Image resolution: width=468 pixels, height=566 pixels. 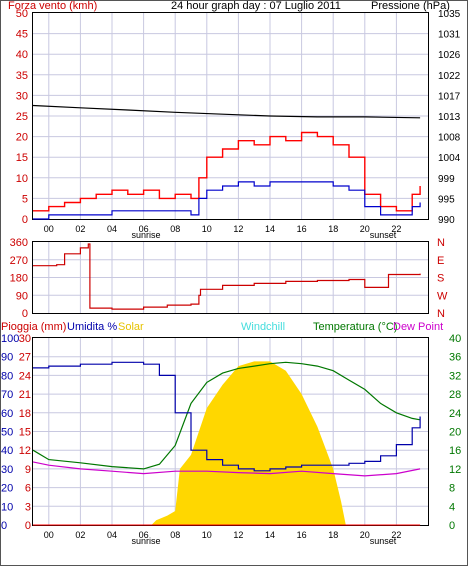 What do you see at coordinates (22, 138) in the screenshot?
I see `wind-axis-tick: 20` at bounding box center [22, 138].